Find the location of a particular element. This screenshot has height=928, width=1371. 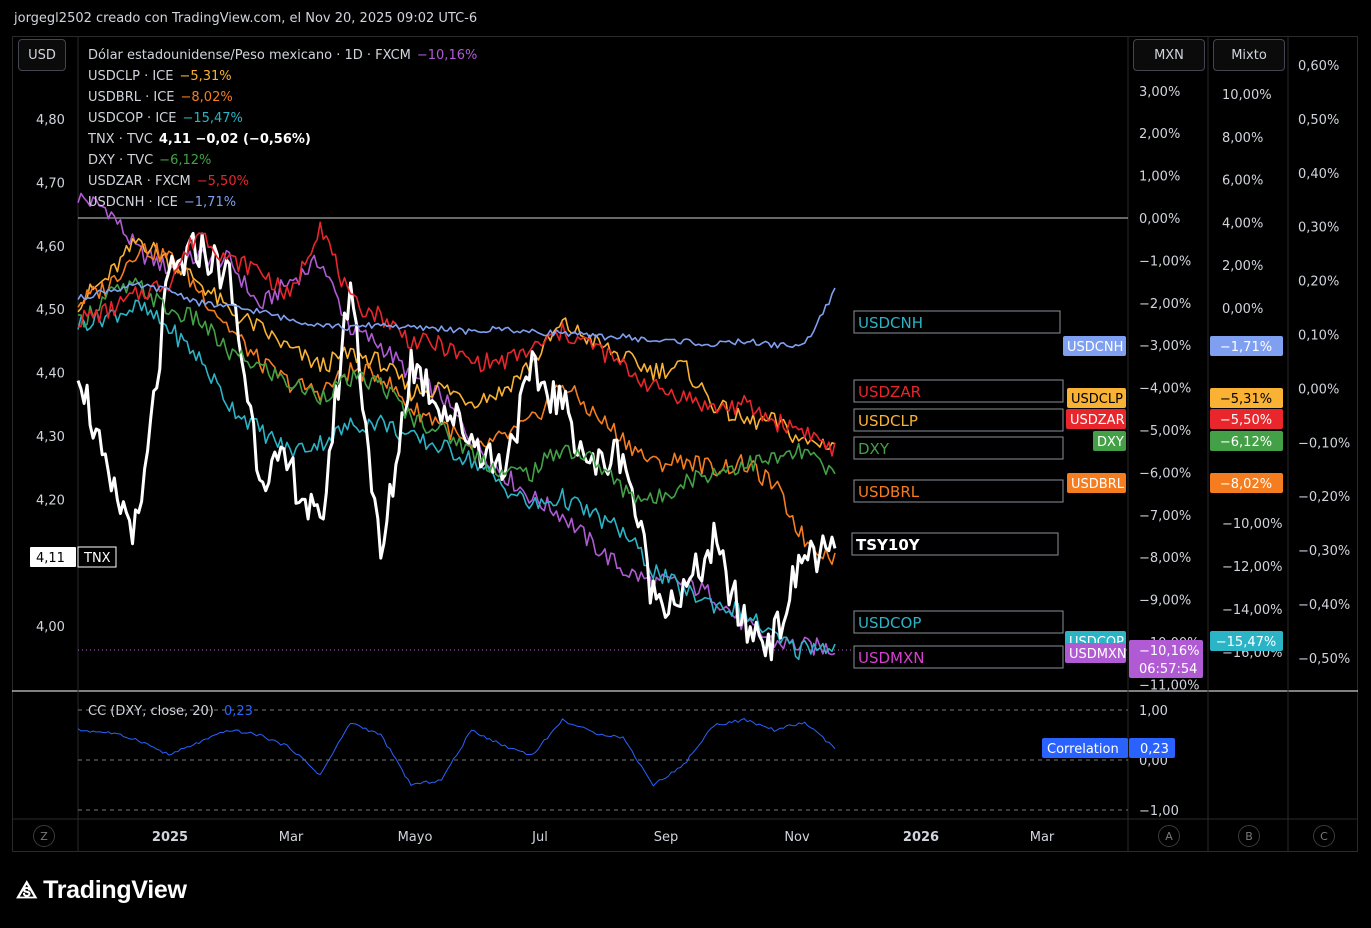

mixto-axis-tag-text: −8,02% is located at coordinates (1246, 484).